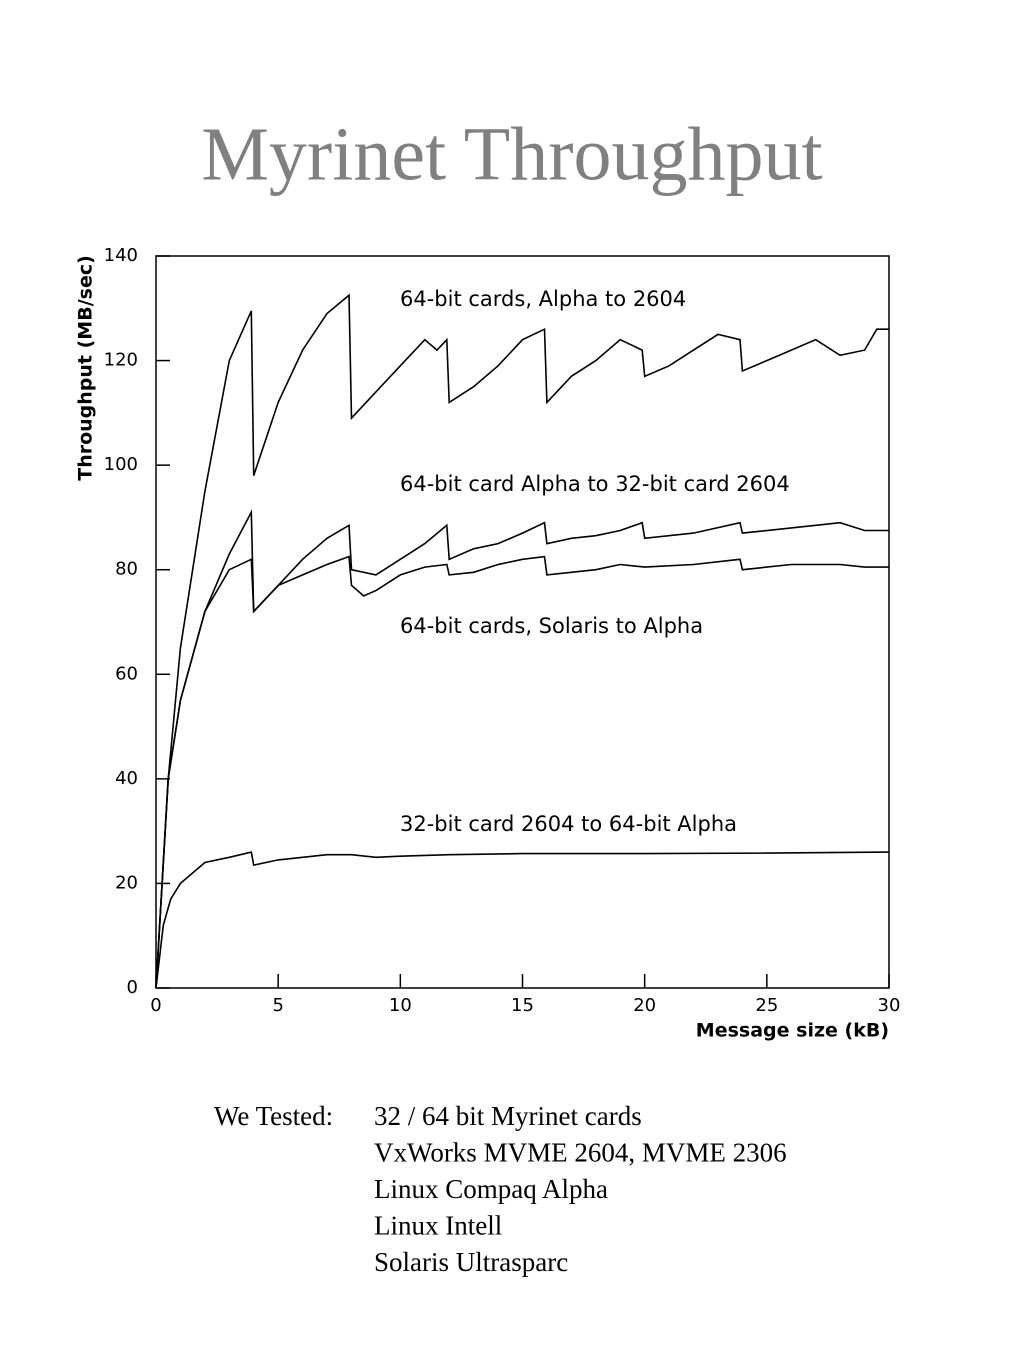 This screenshot has height=1370, width=1024. Describe the element at coordinates (543, 299) in the screenshot. I see `series-label: 64-bit cards, Alpha to 2604` at that location.